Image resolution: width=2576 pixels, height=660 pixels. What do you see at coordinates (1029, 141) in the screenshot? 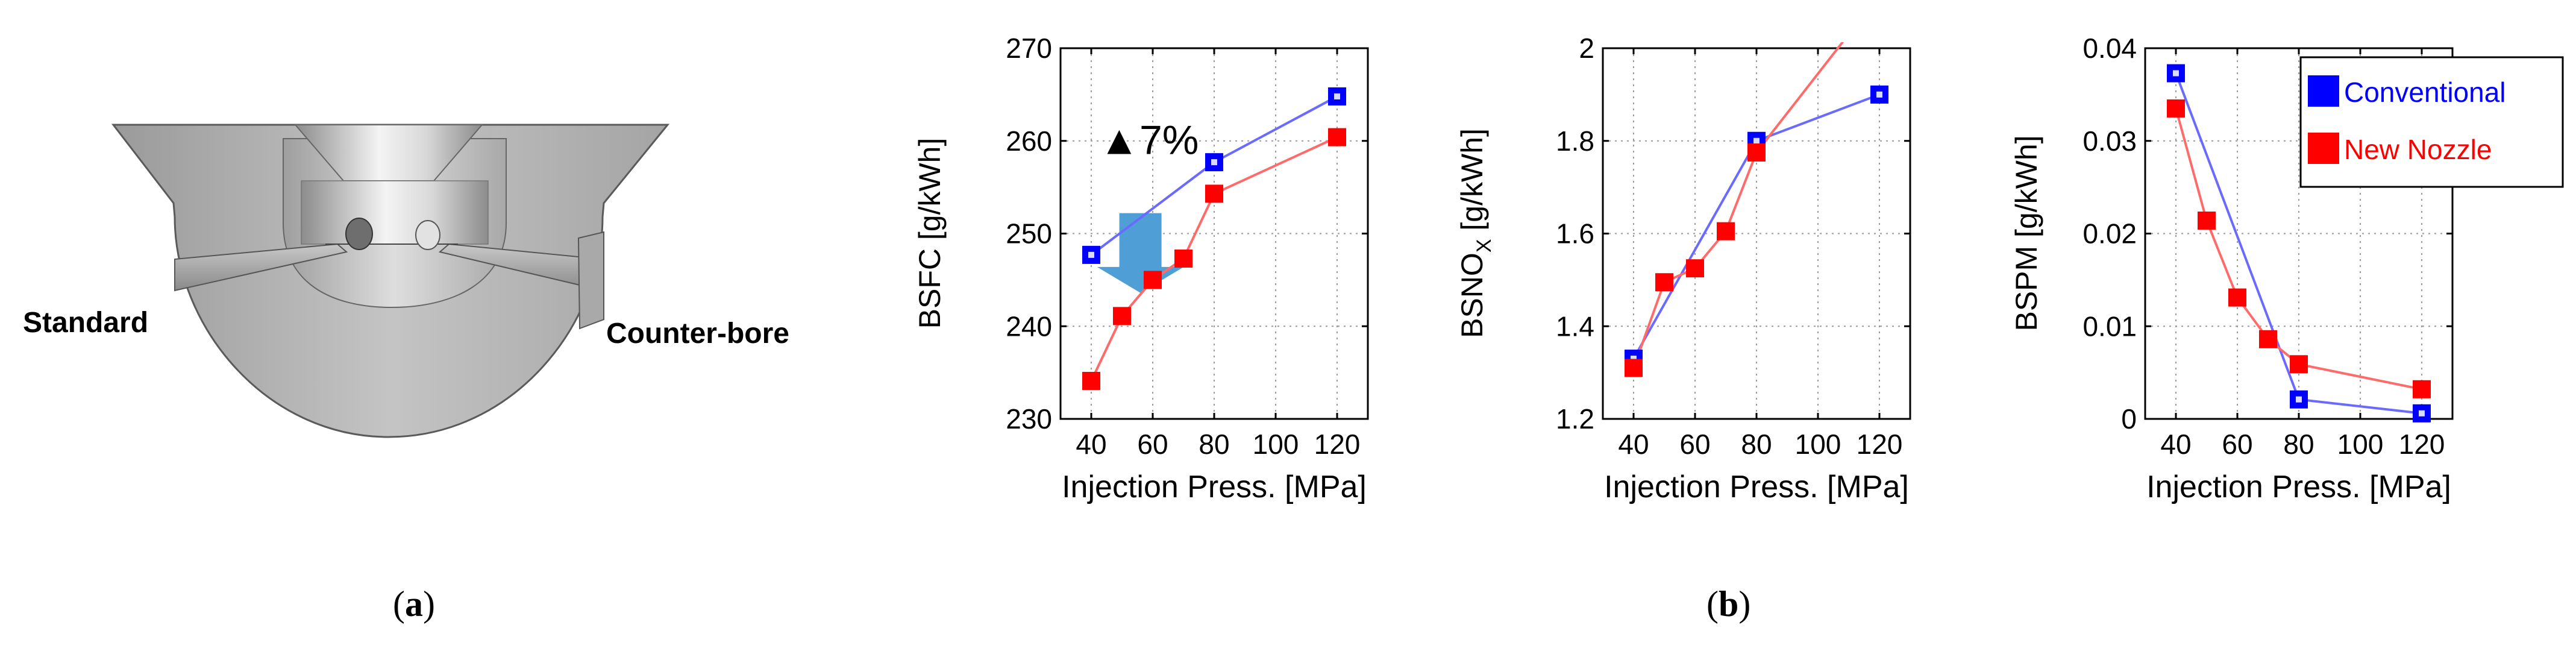
I see `y-tick-label-3: 260` at bounding box center [1029, 141].